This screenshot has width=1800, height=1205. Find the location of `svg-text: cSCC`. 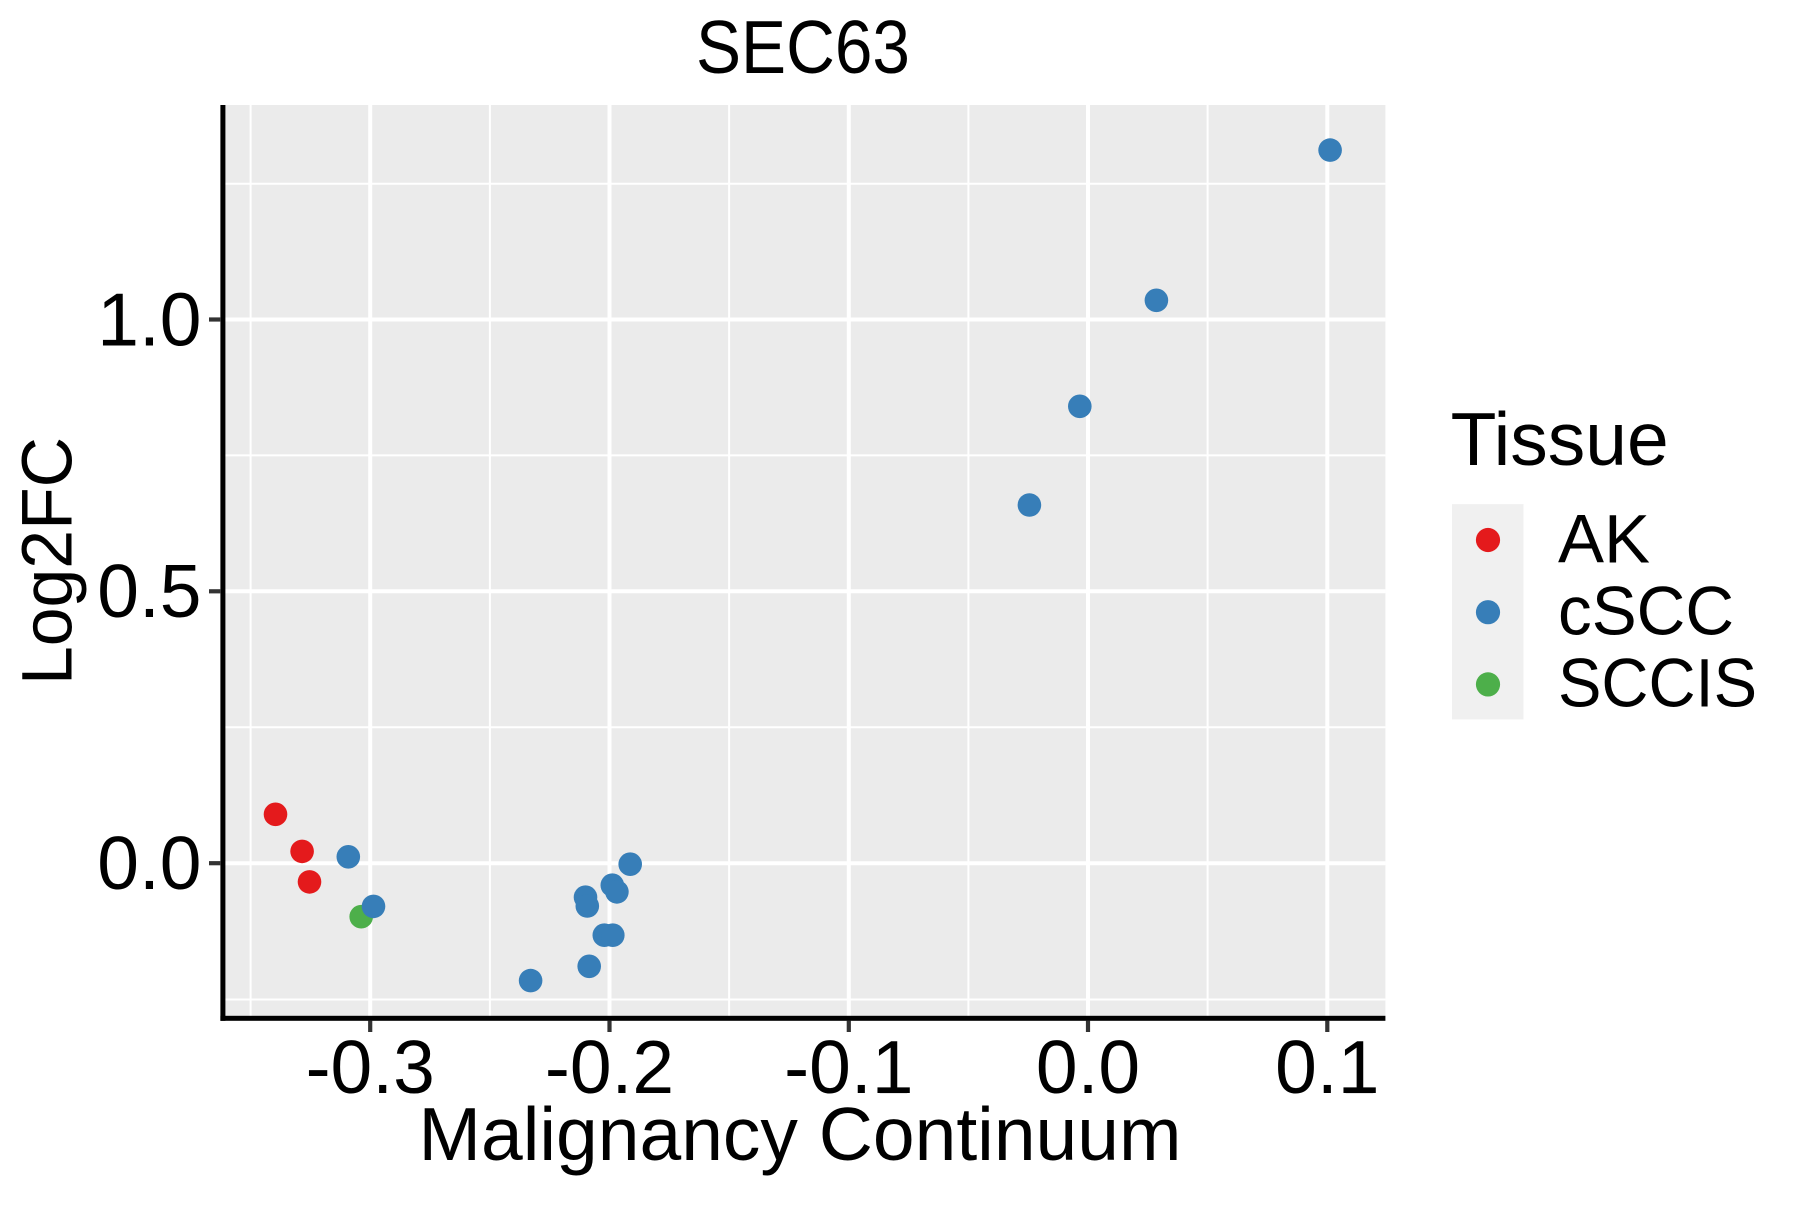

svg-text: cSCC is located at coordinates (1646, 611).